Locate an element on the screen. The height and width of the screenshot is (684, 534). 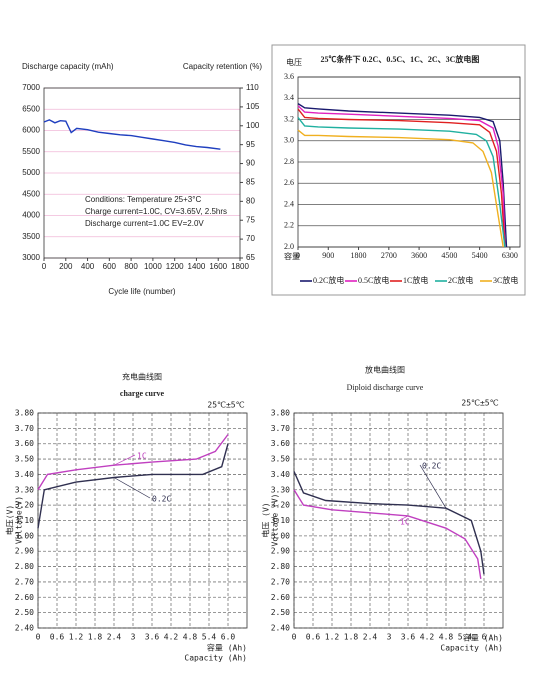
y2-tick-label: 80 is located at coordinates (250, 200).